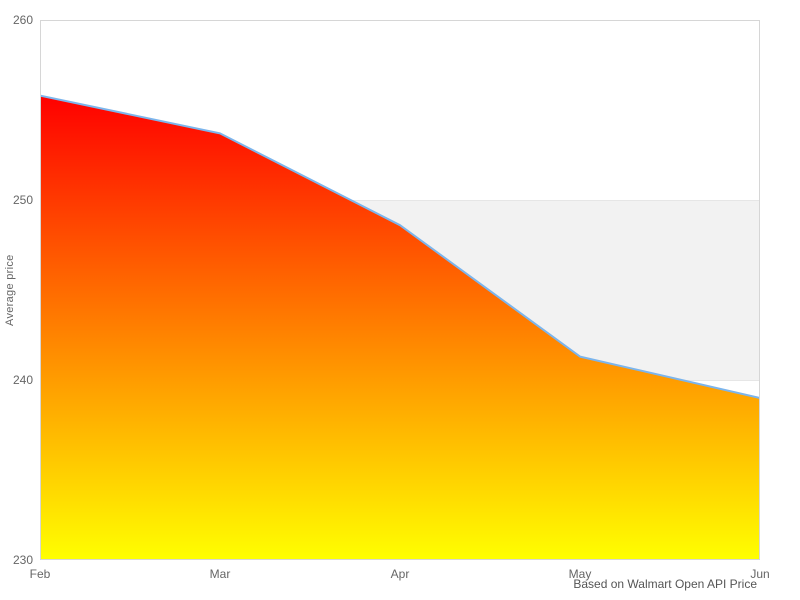 The width and height of the screenshot is (800, 600). I want to click on x-axis-tick-label: May, so click(580, 574).